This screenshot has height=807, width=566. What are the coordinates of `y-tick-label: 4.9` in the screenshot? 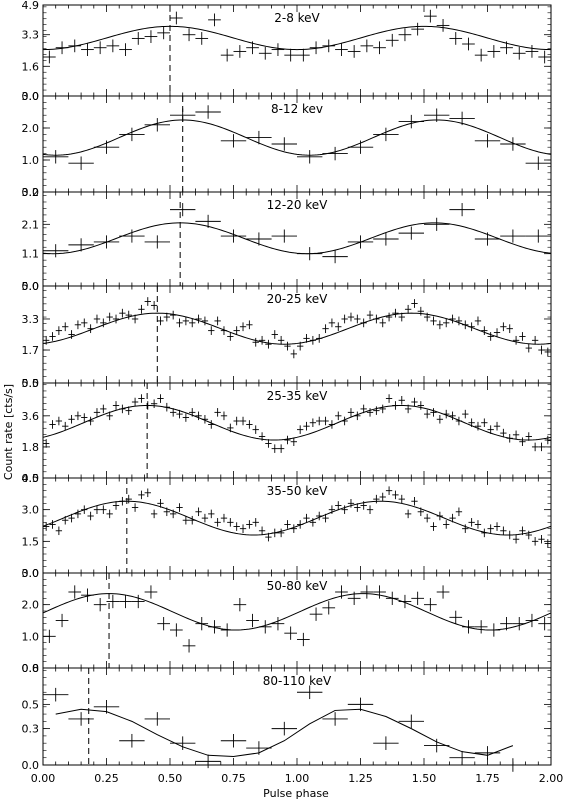 It's located at (31, 6).